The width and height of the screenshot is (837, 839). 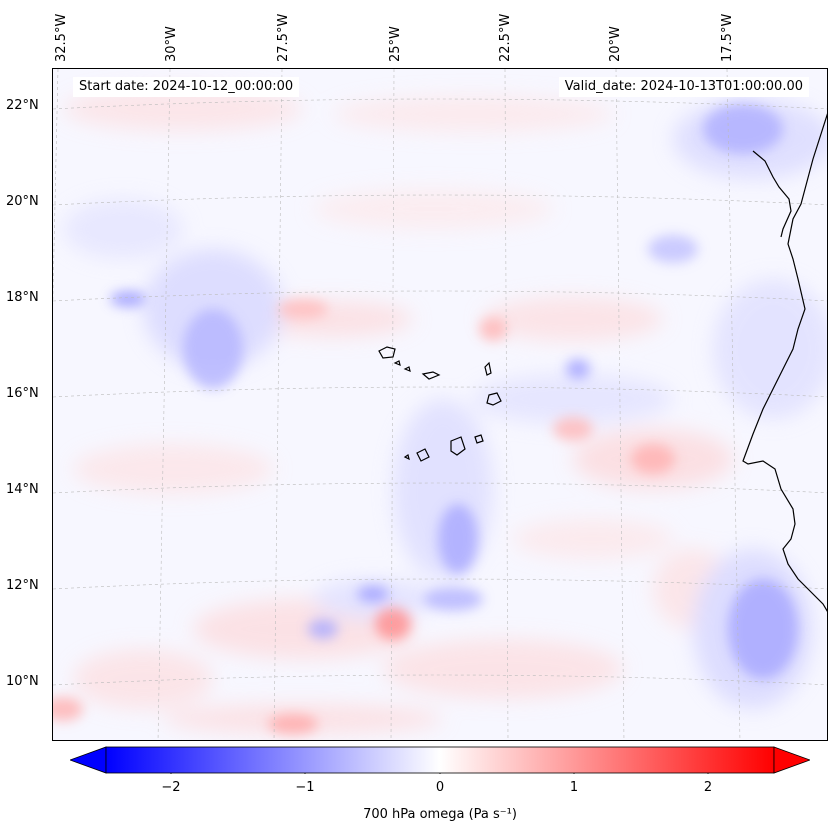 What do you see at coordinates (505, 37) in the screenshot?
I see `lon-label-22-5w: 22.5°W` at bounding box center [505, 37].